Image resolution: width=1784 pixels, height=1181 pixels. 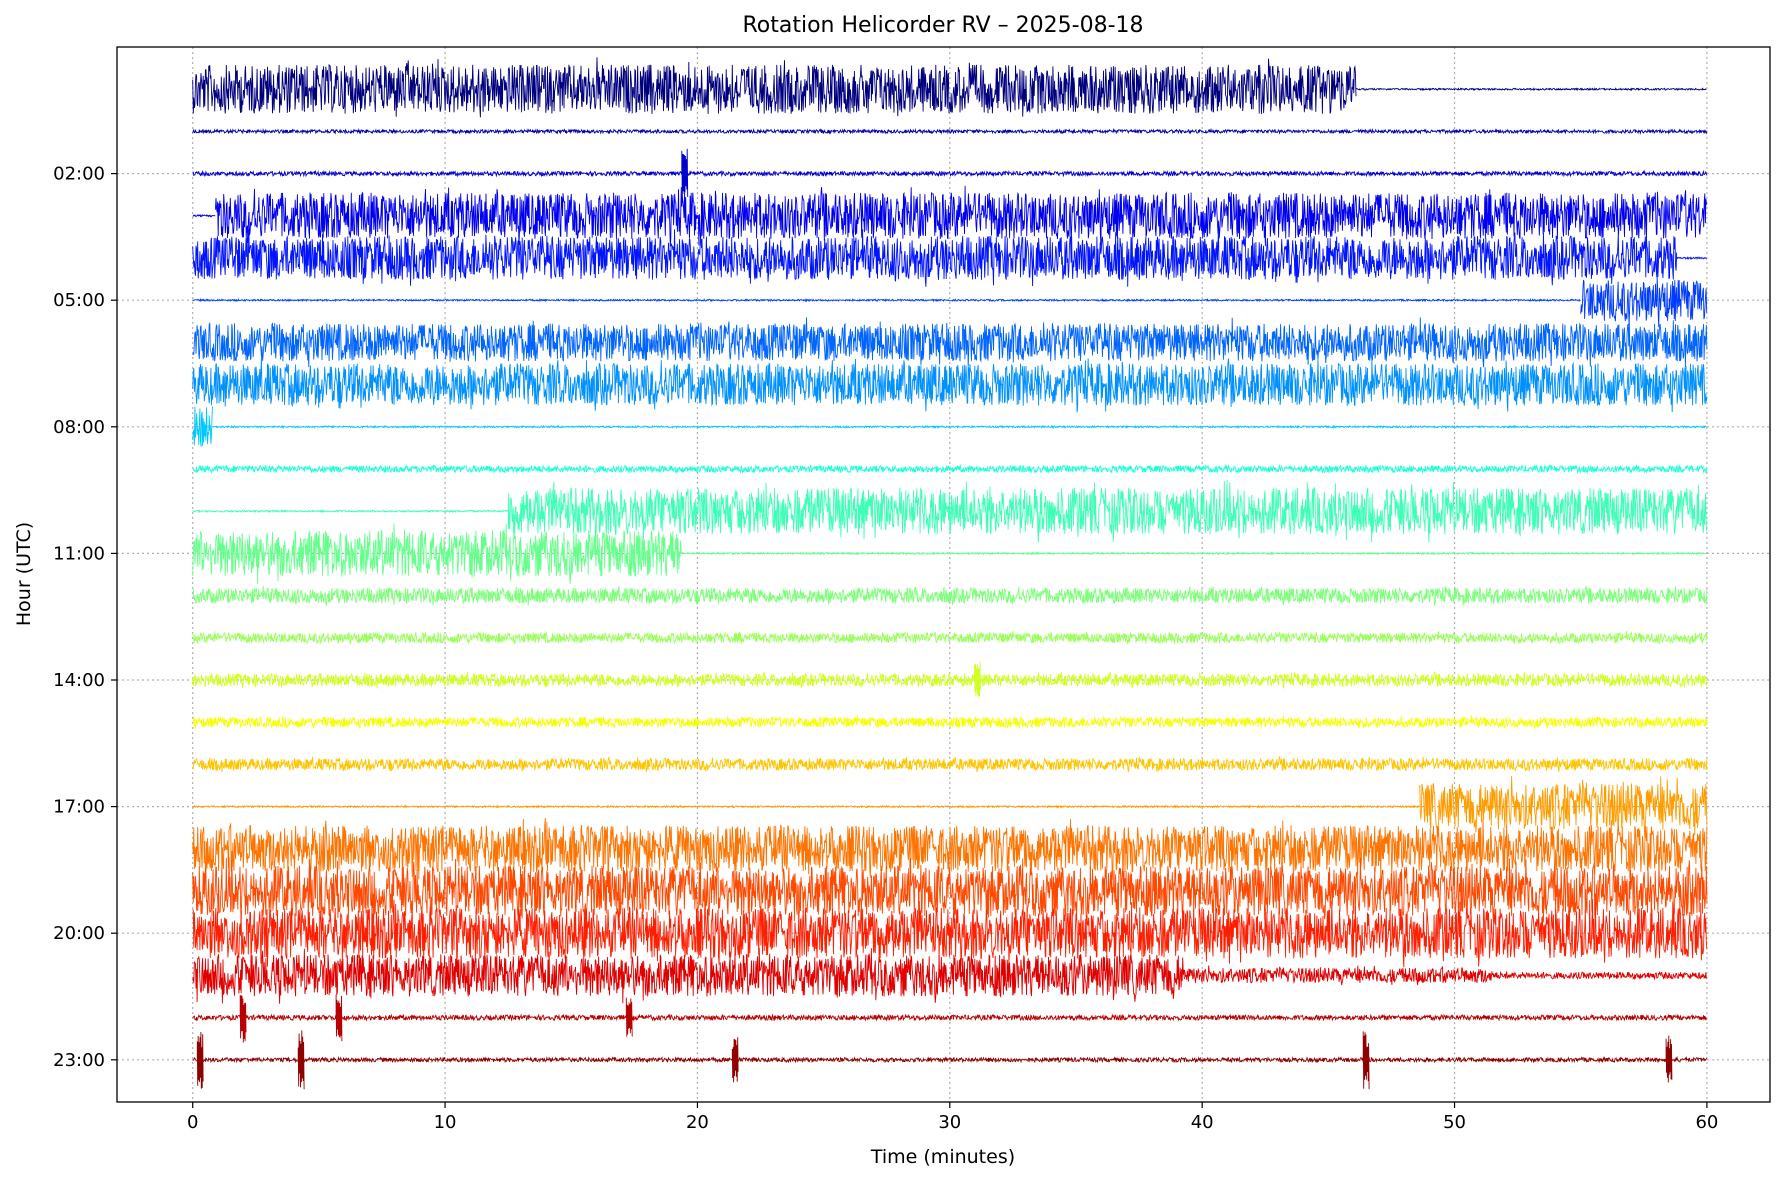 I want to click on y-tick-label: 14:00, so click(x=79, y=680).